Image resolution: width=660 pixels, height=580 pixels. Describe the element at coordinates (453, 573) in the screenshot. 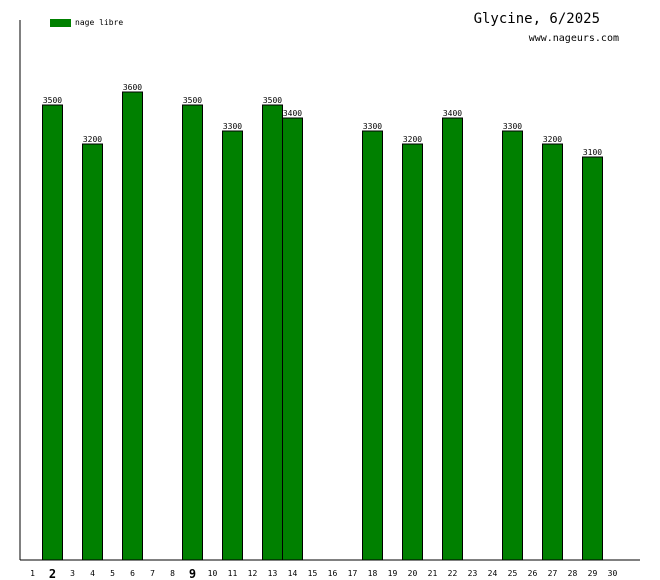

I see `x-tick-label-day-22: 22` at that location.